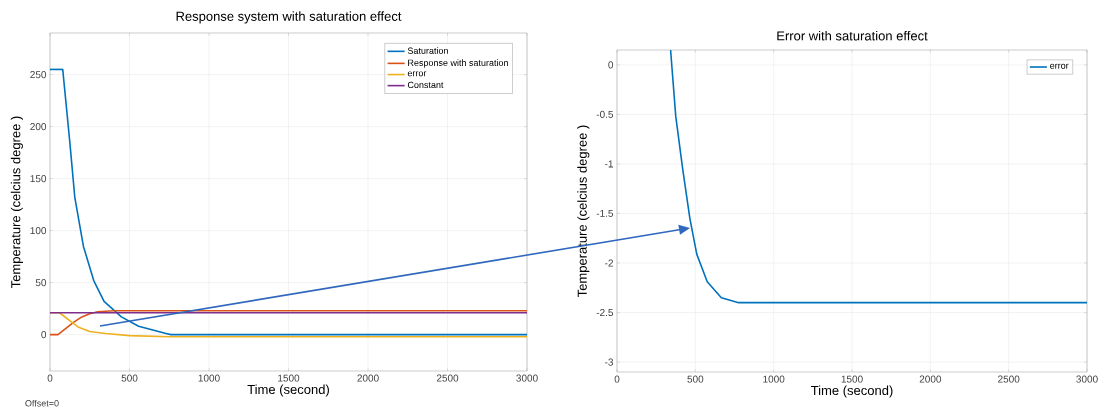 This screenshot has width=1100, height=415. Describe the element at coordinates (852, 35) in the screenshot. I see `chart-title: Error with saturation effect` at that location.